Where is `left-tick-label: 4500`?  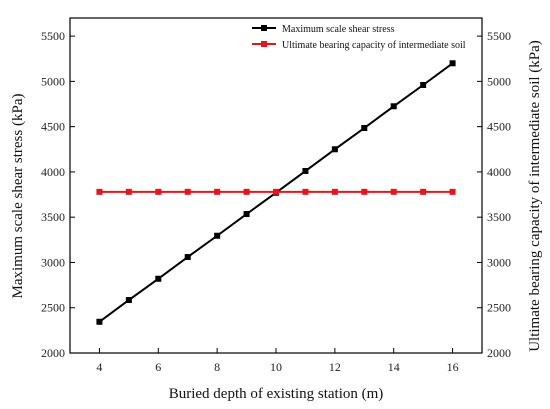
left-tick-label: 4500 is located at coordinates (53, 127).